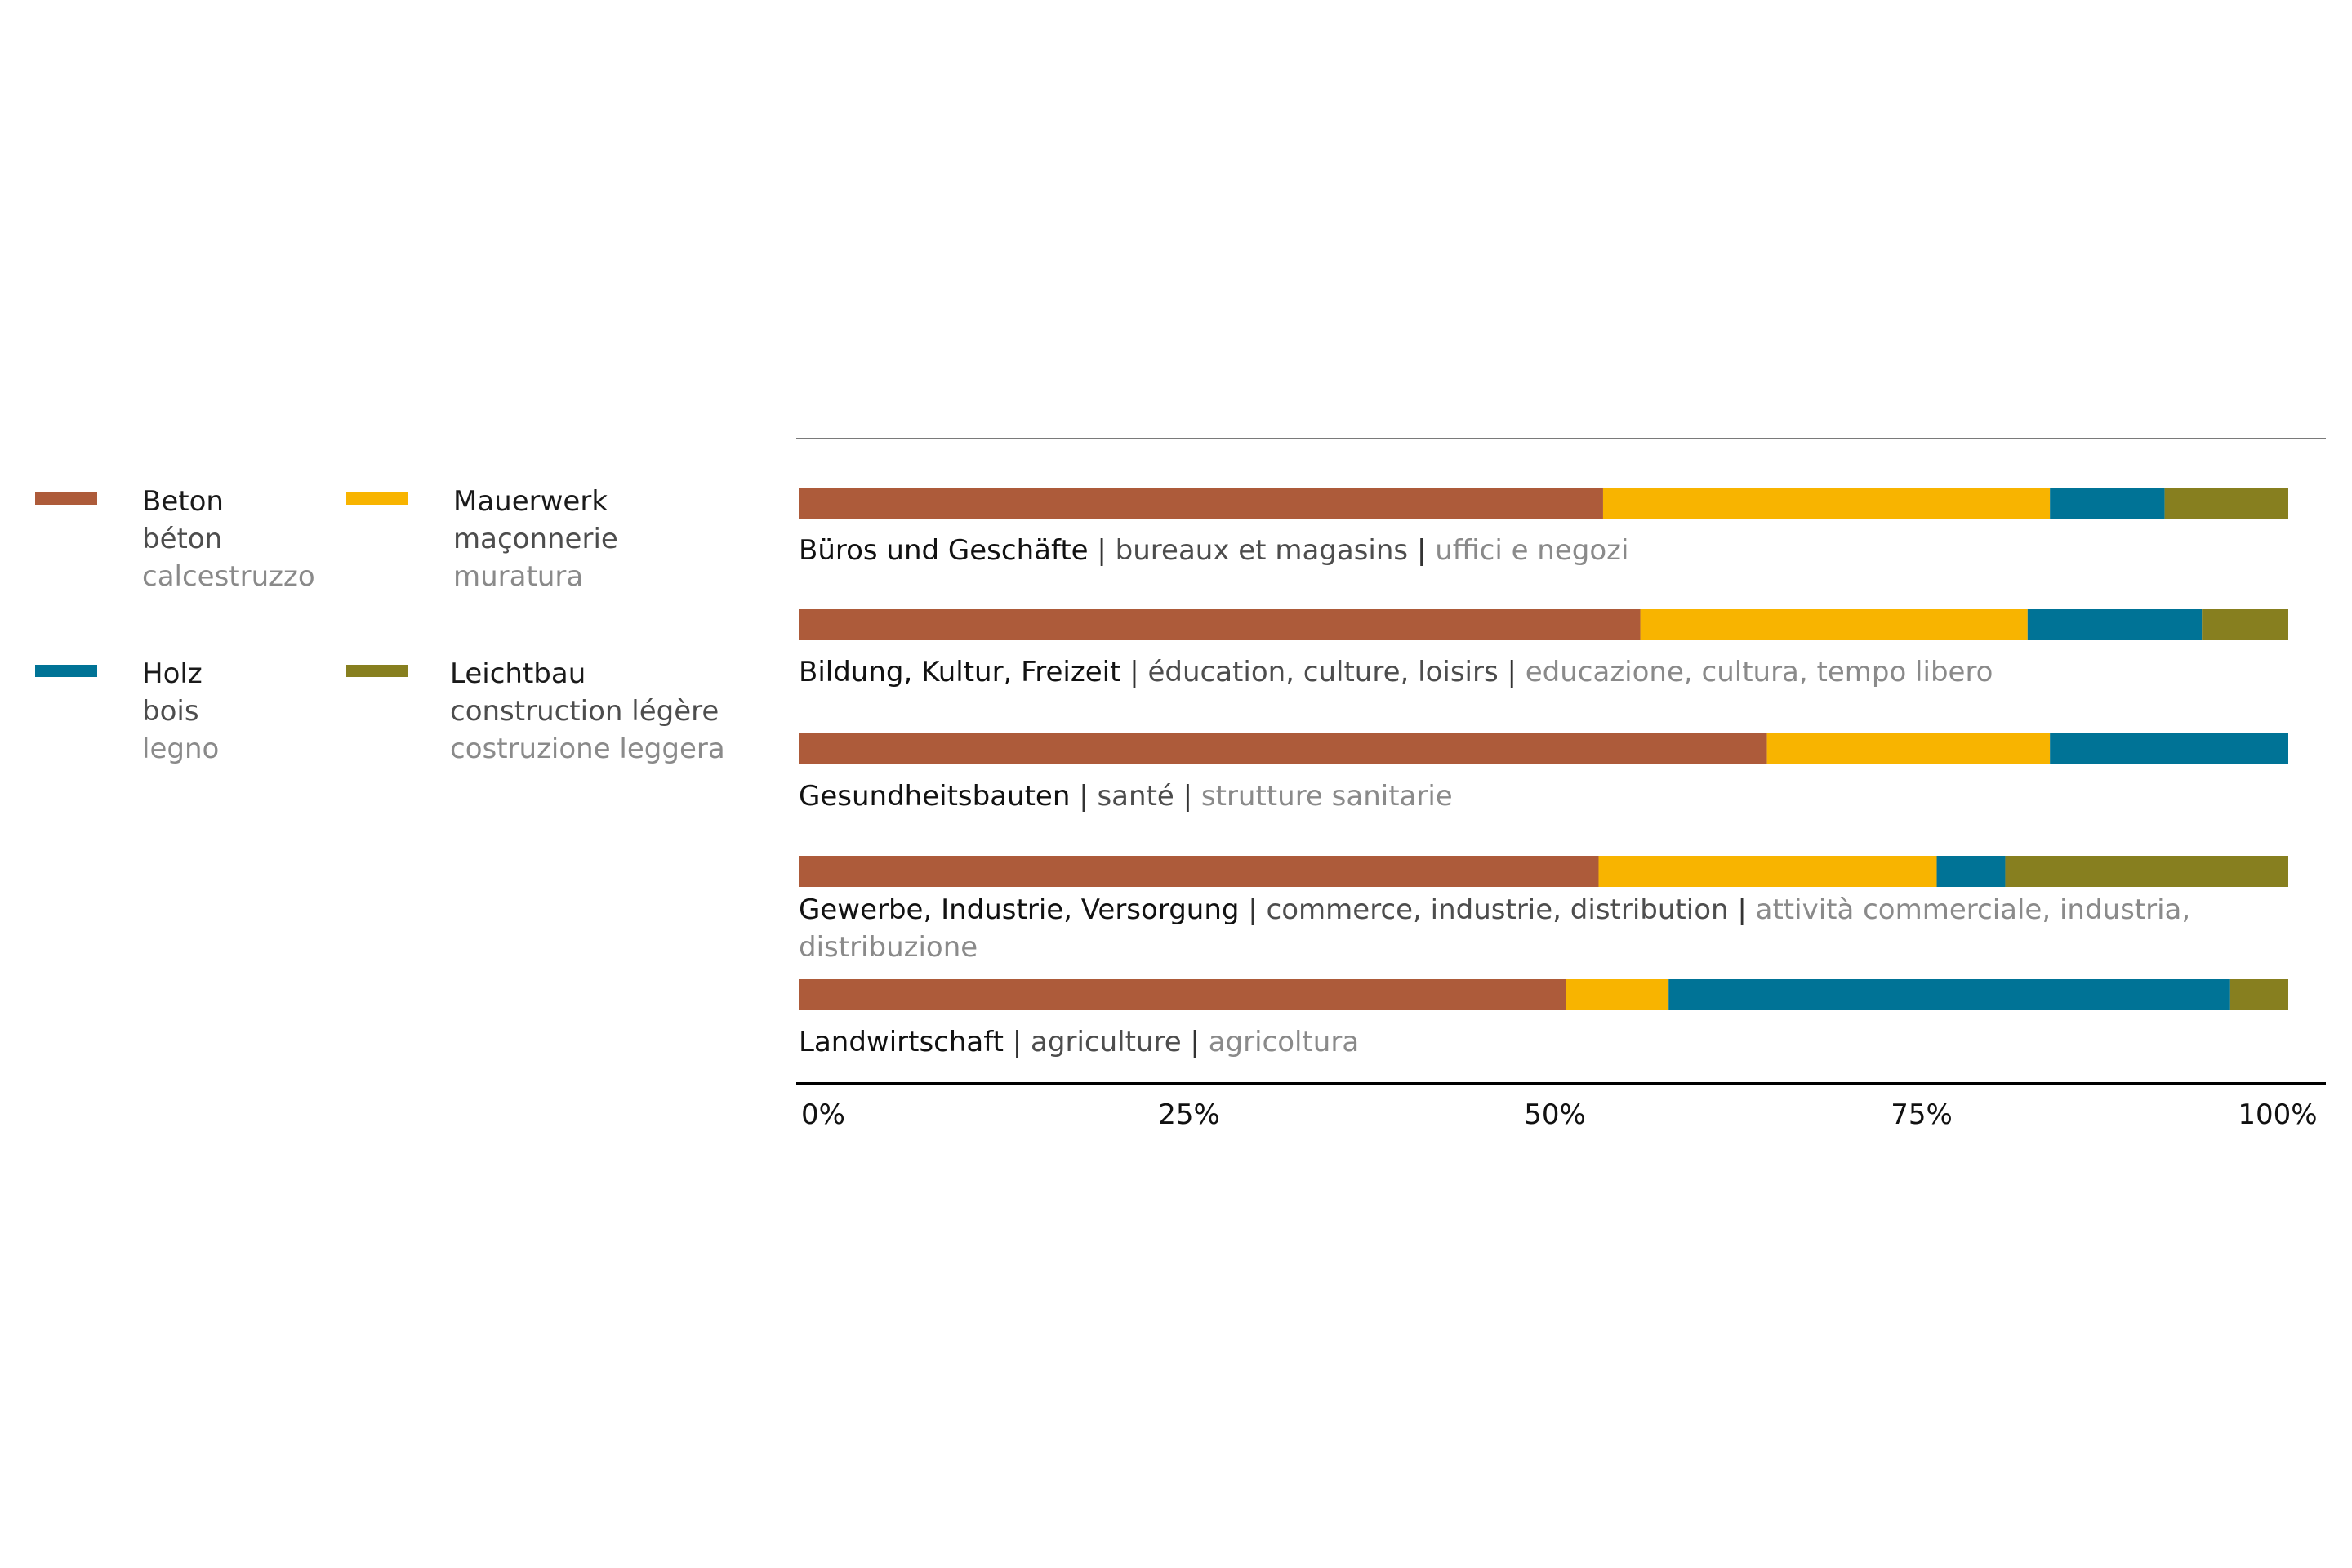 The width and height of the screenshot is (2352, 1568). What do you see at coordinates (944, 550) in the screenshot?
I see `category-label-de: Büros und Geschäfte` at bounding box center [944, 550].